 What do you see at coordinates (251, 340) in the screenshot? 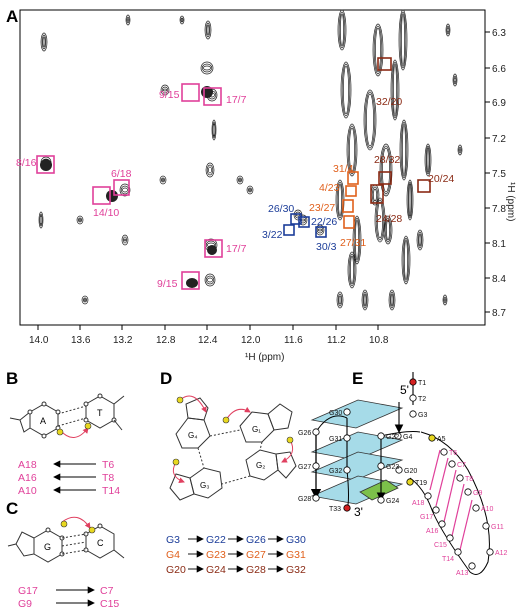
I see `x-tick-label: 12.0` at bounding box center [251, 340].